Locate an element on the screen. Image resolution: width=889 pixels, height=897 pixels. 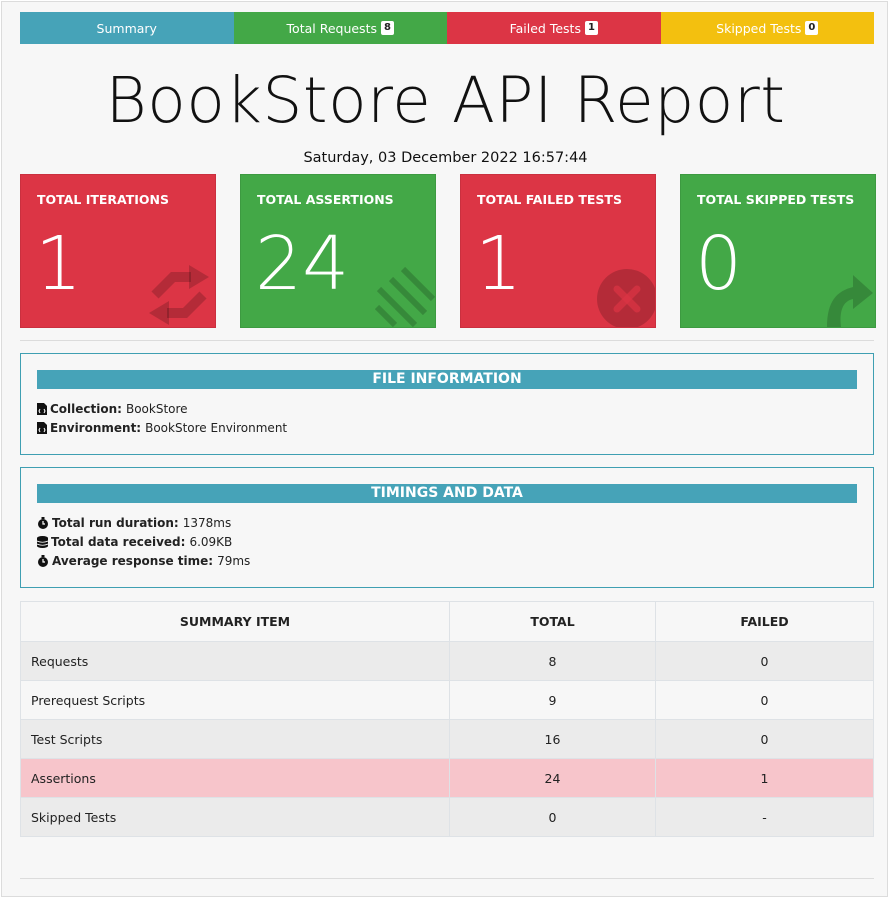
table-row: Skipped Tests 0 - is located at coordinates (447, 817).